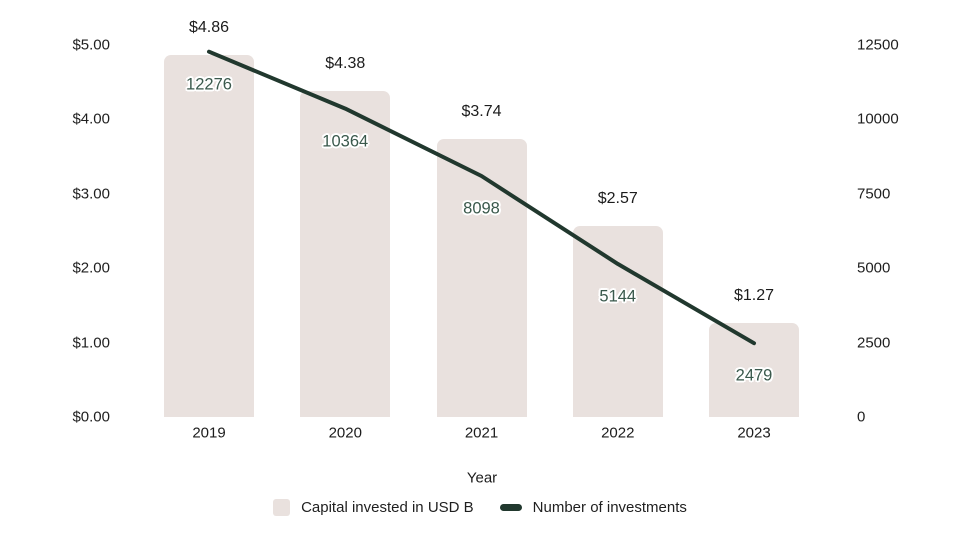  Describe the element at coordinates (91, 119) in the screenshot. I see `left-axis-tick: $4.00` at that location.